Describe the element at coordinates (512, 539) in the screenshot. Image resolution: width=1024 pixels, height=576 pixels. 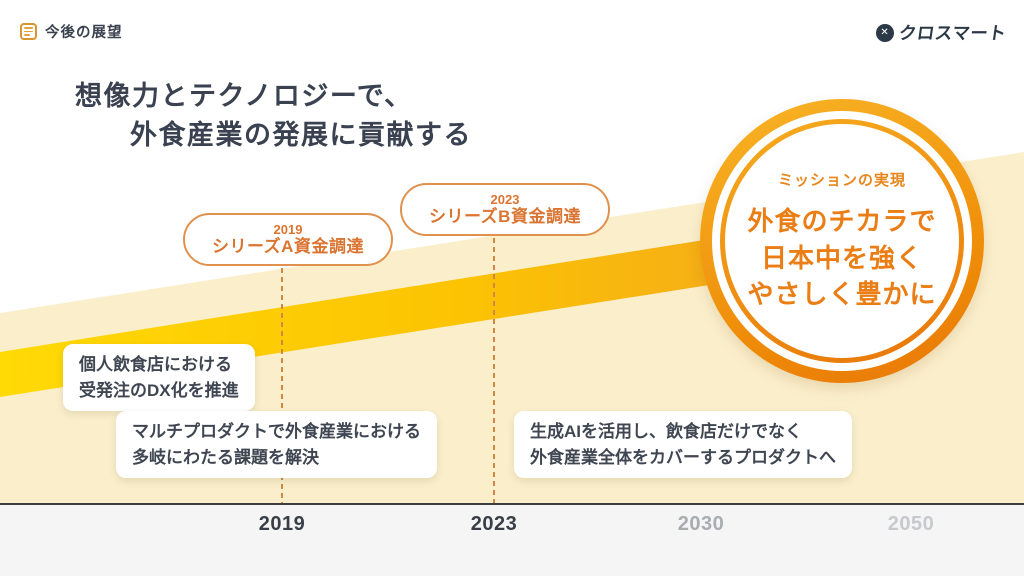
I see `timeline-axis` at that location.